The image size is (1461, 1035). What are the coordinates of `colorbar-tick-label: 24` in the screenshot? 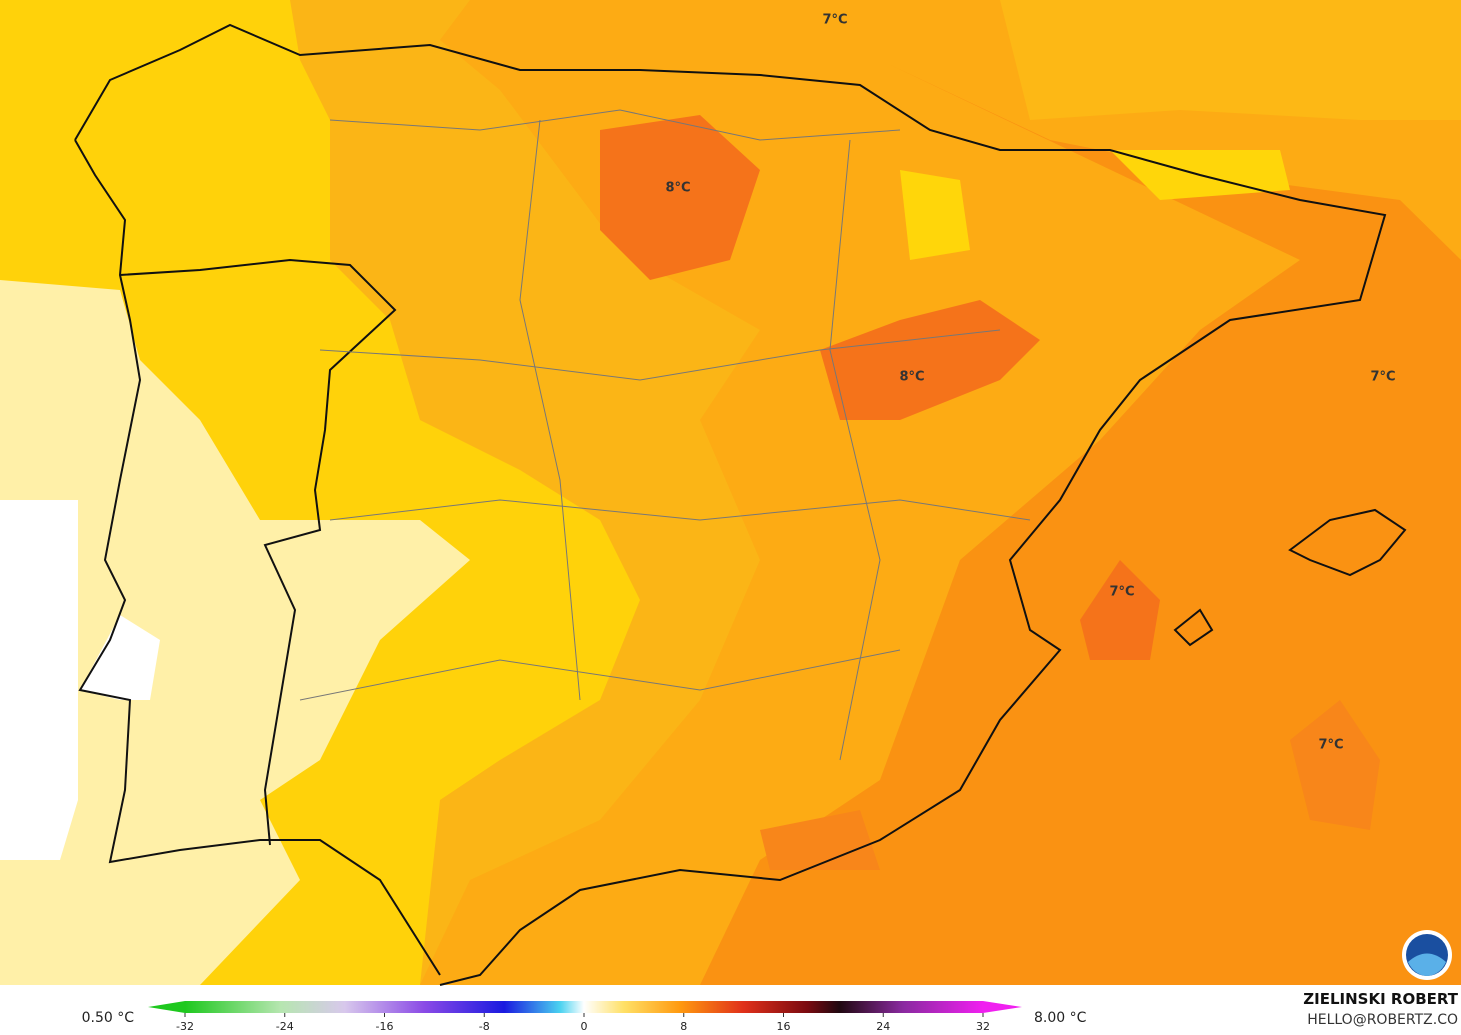 It's located at (883, 1026).